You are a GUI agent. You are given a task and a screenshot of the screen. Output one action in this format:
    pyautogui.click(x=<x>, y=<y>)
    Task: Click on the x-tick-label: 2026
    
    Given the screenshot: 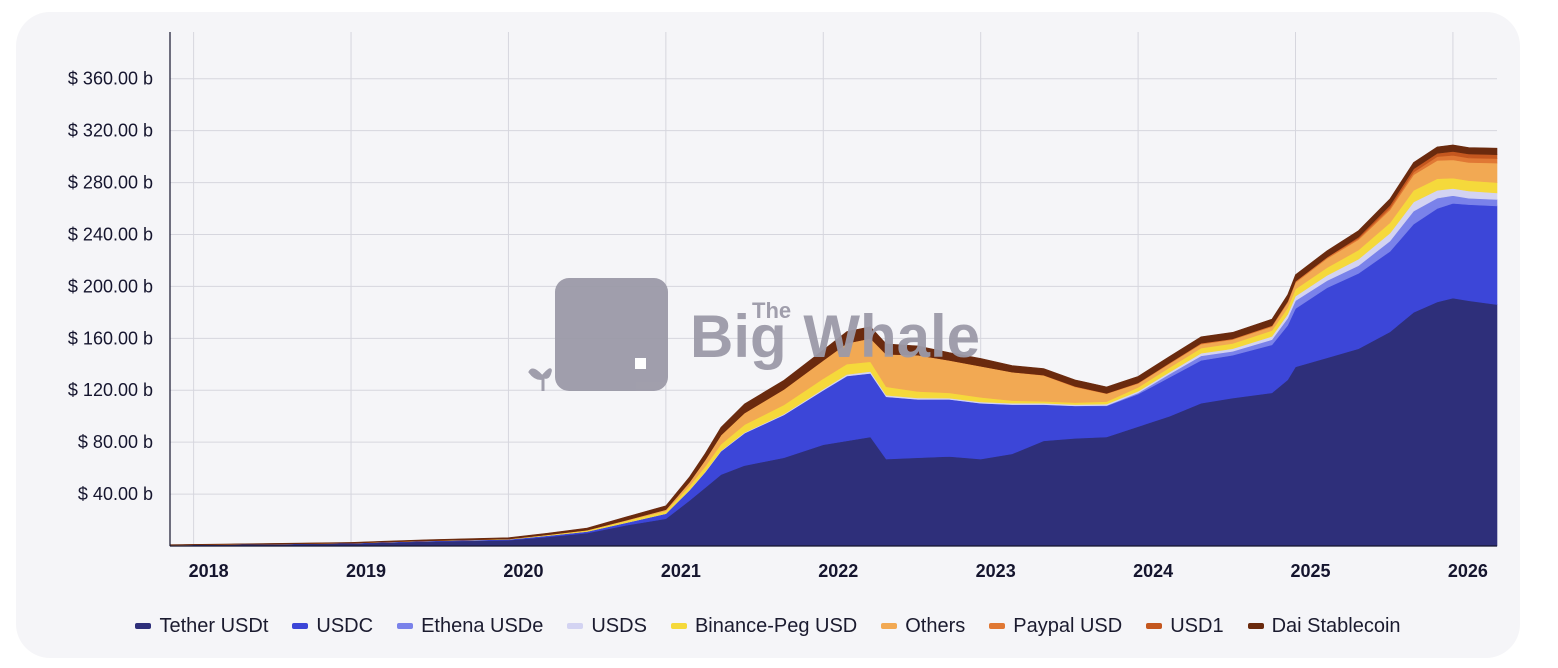 What is the action you would take?
    pyautogui.click(x=1468, y=571)
    